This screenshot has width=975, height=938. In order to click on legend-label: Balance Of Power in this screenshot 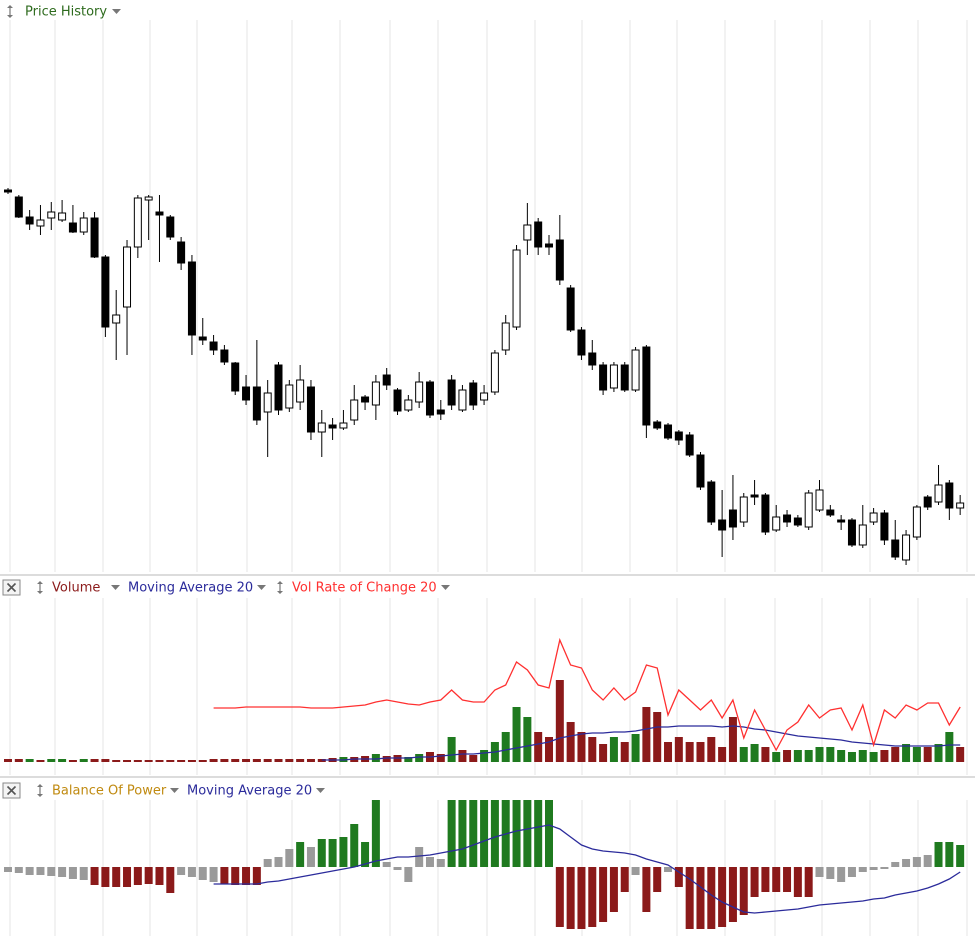, I will do `click(109, 791)`.